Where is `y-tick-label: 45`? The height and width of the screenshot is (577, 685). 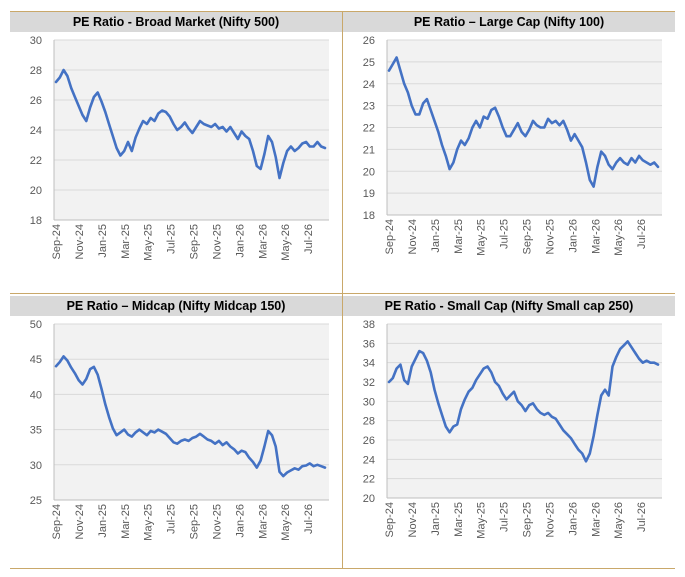 y-tick-label: 45 is located at coordinates (36, 360).